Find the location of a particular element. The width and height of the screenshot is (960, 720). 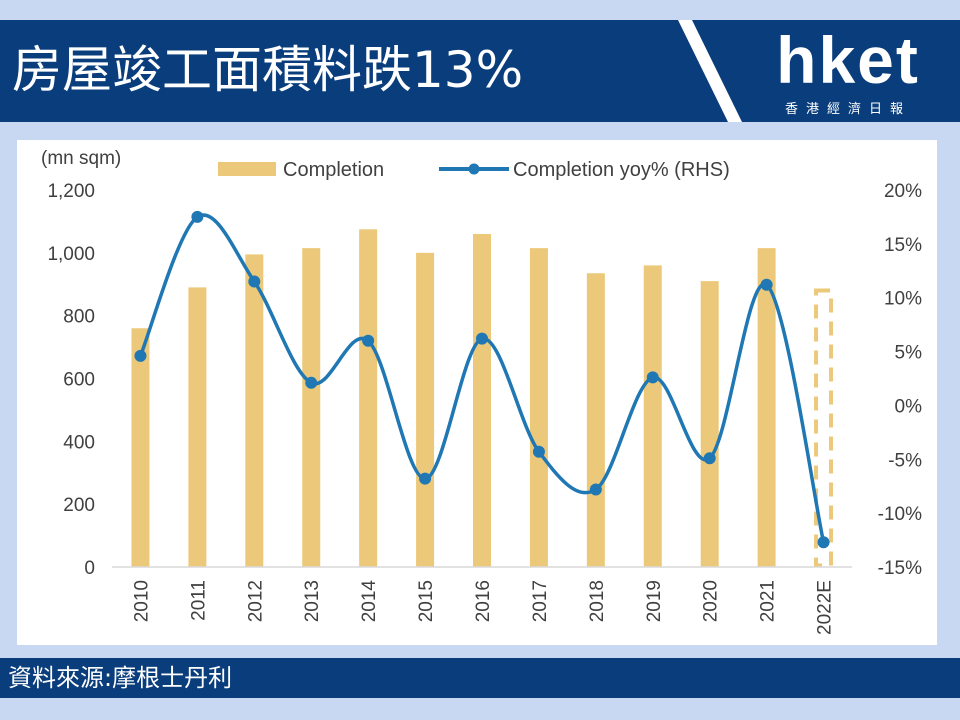

legend-line-marker is located at coordinates (474, 169).